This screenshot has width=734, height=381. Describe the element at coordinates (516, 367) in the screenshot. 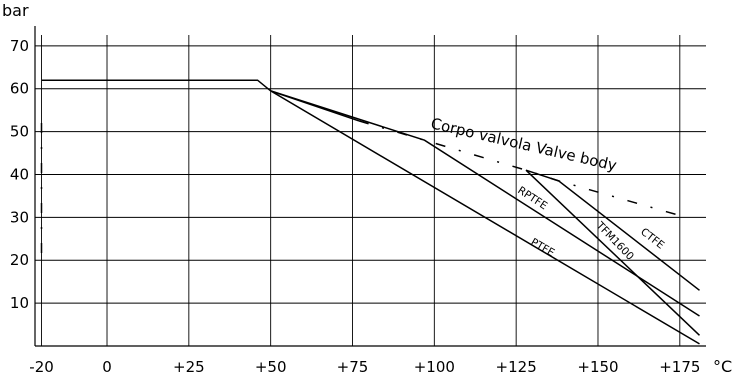

I see `x-tick-label: +125` at that location.